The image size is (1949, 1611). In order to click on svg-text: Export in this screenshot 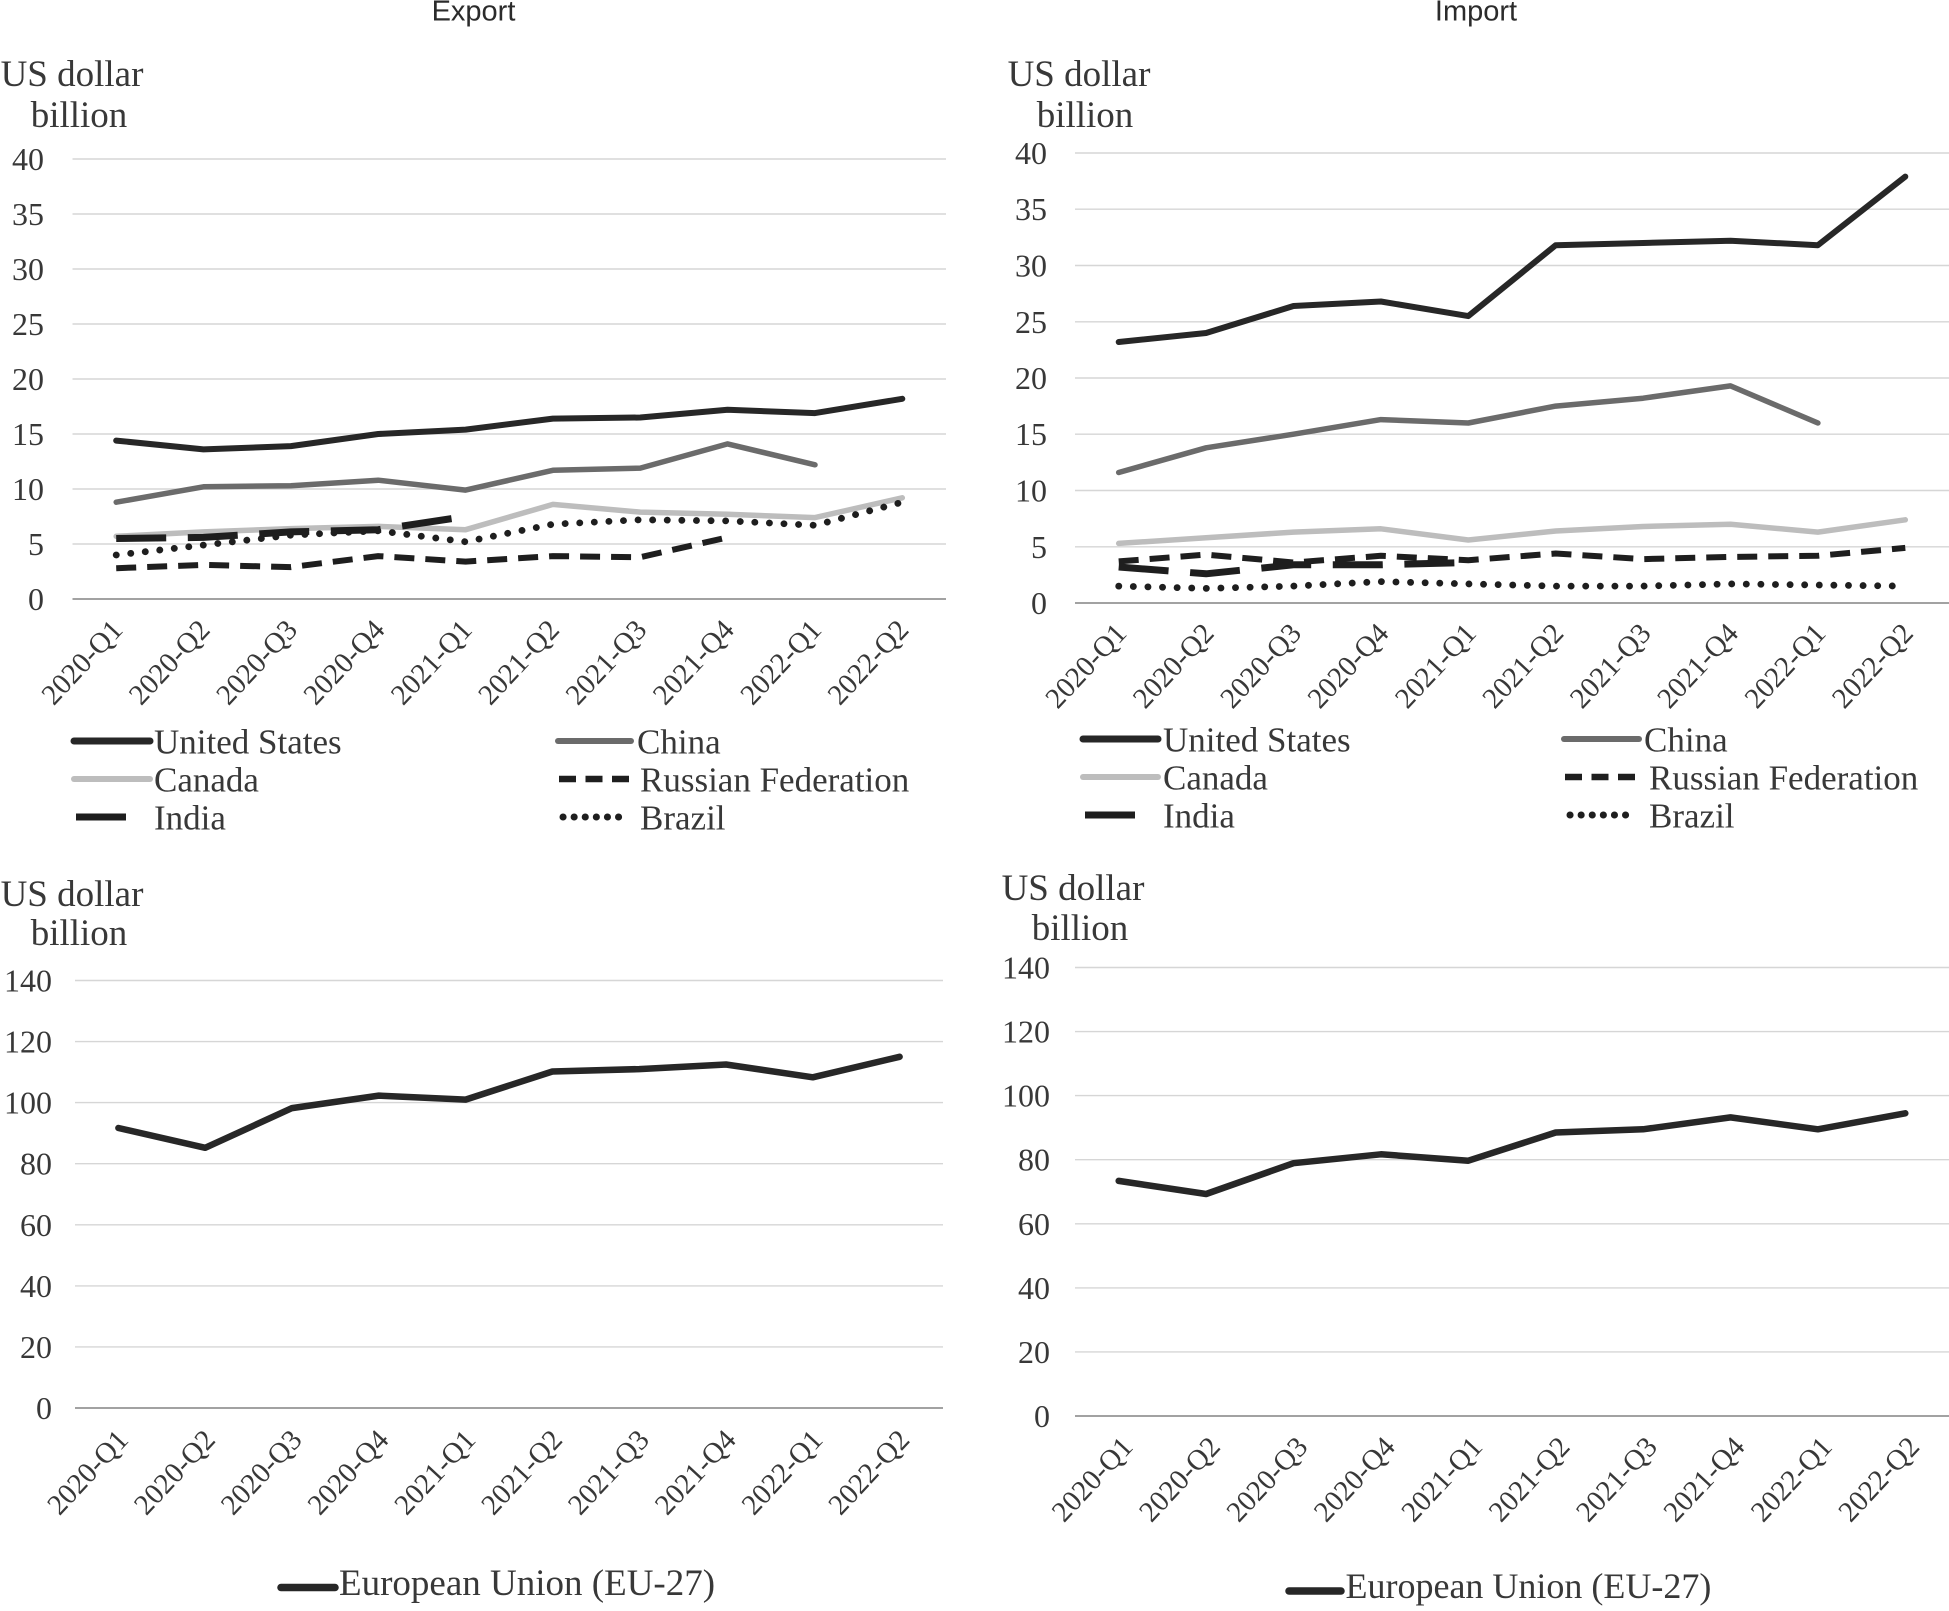, I will do `click(474, 14)`.